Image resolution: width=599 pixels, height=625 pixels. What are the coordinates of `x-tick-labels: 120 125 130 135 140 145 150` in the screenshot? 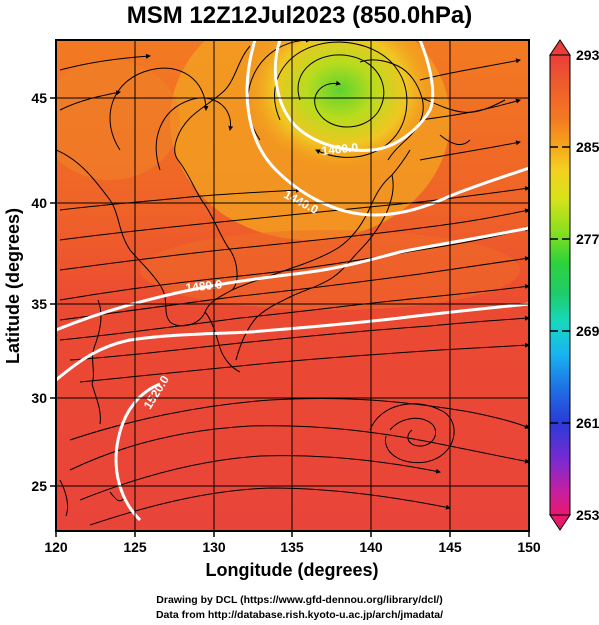 It's located at (292, 547).